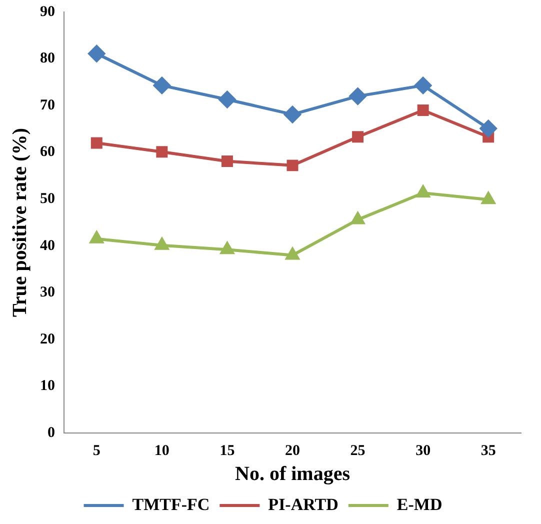  What do you see at coordinates (47, 246) in the screenshot?
I see `y-tick-label: 40` at bounding box center [47, 246].